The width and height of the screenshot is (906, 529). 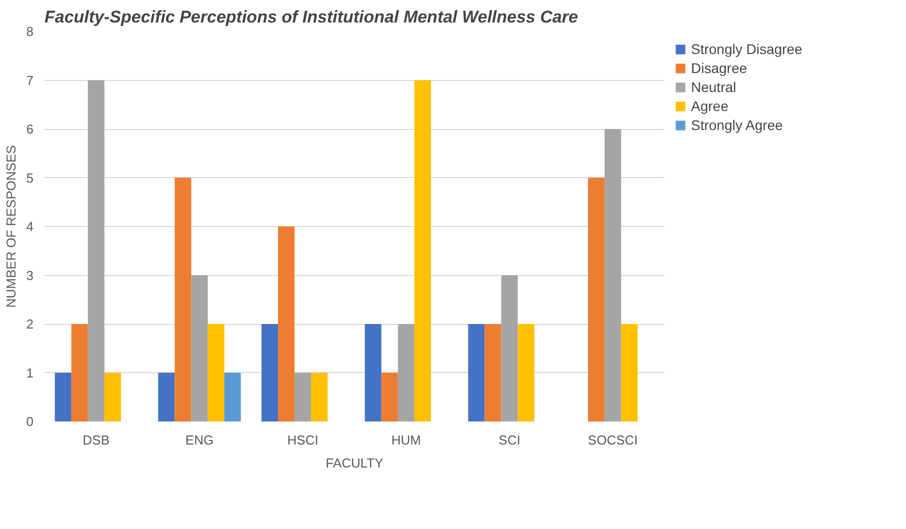 I want to click on y-tick-label: 7, so click(x=30, y=80).